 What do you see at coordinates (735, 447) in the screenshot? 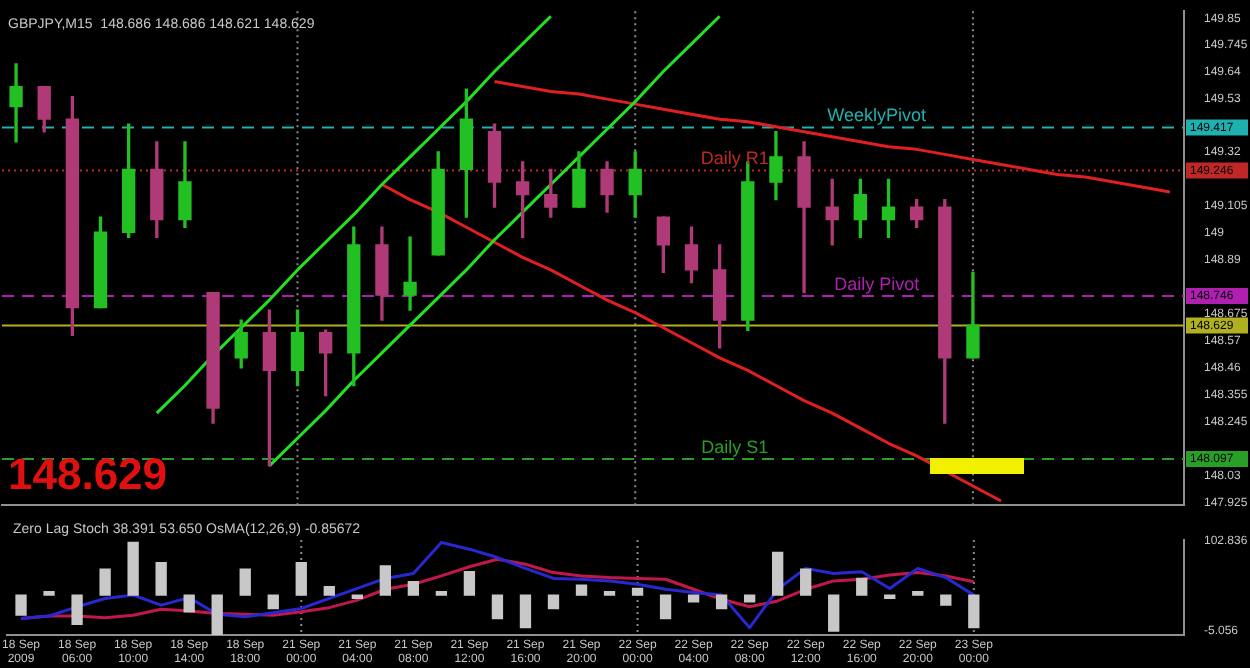
I see `ref-line-label: Daily S1` at bounding box center [735, 447].